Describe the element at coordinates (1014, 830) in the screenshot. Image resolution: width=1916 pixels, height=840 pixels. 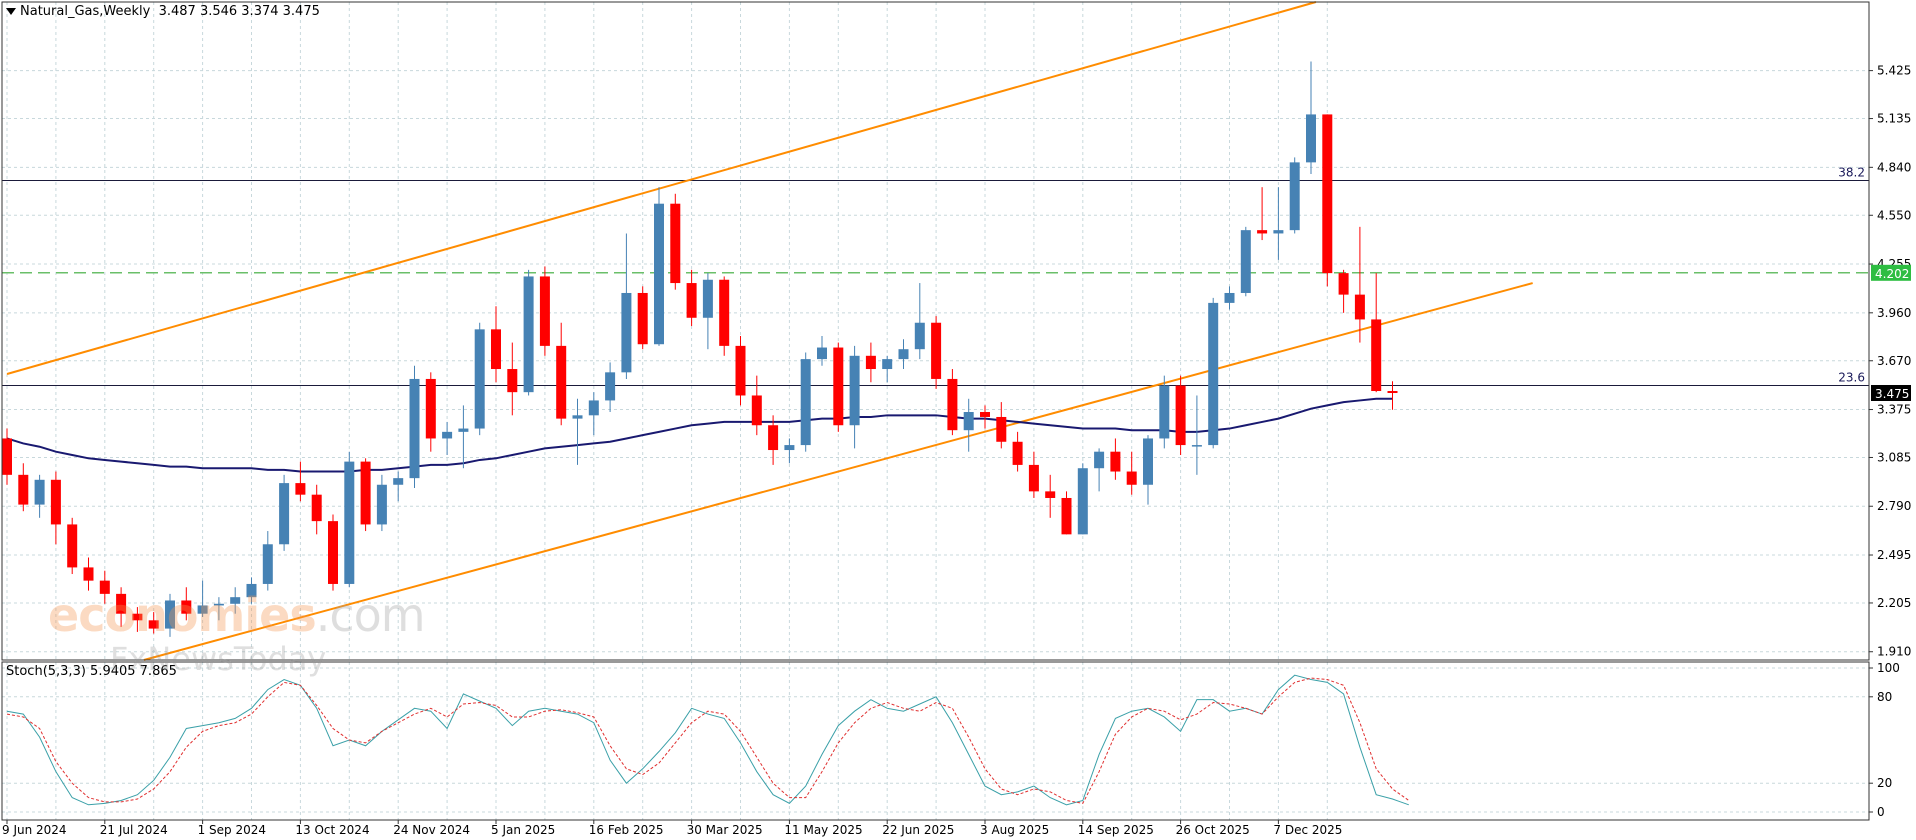
I see `time-tick-label: 3 Aug 2025` at that location.